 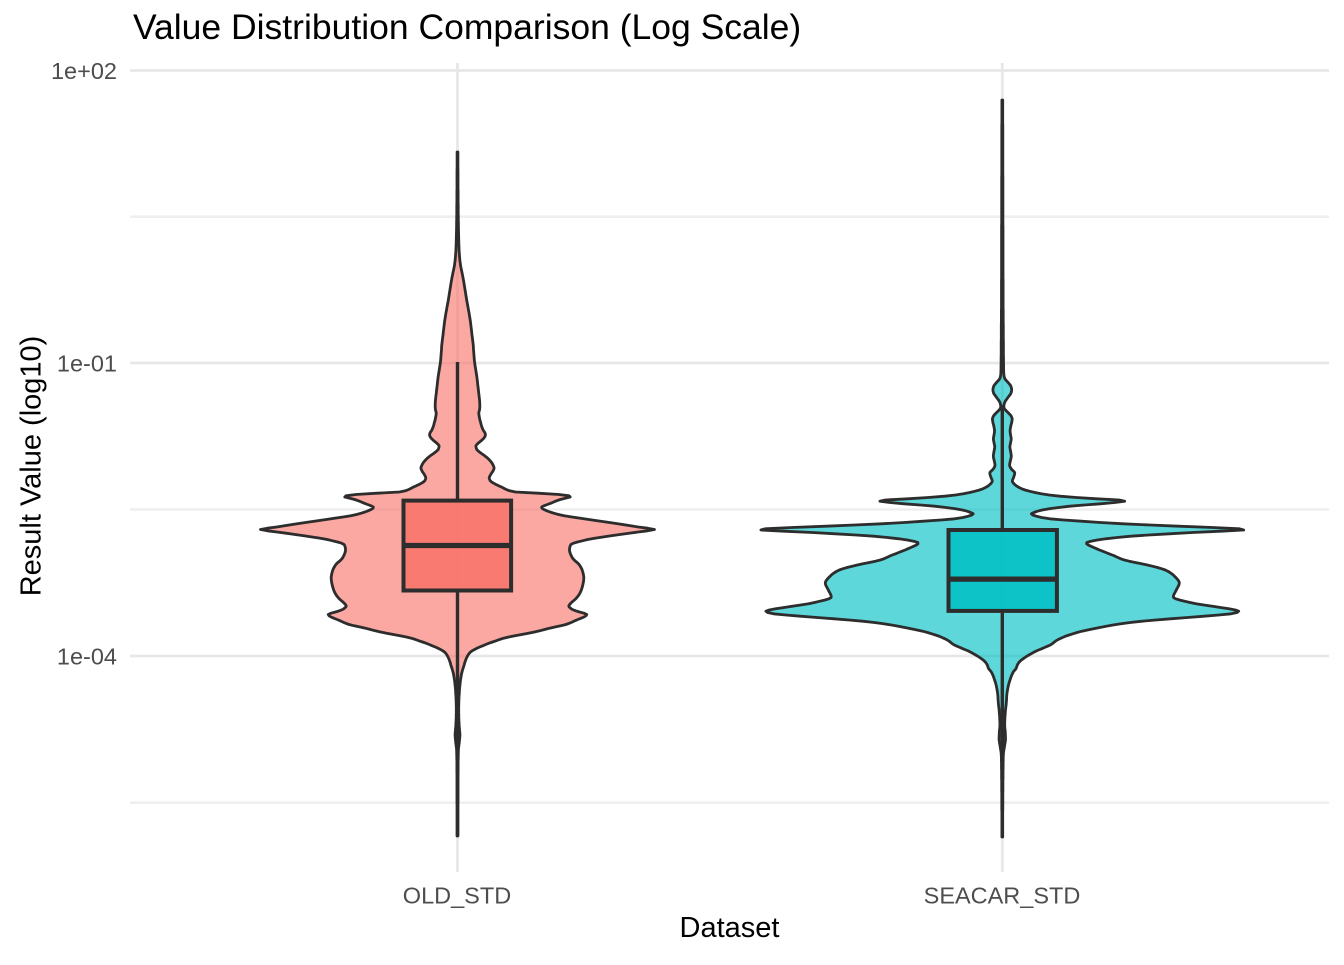 I want to click on svg-text: 1e-01, so click(x=87, y=363).